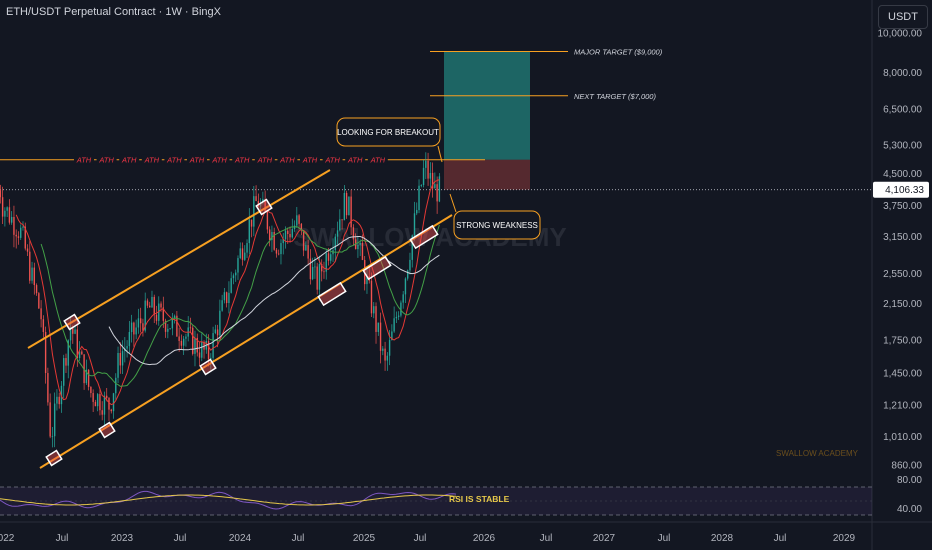 The image size is (932, 550). I want to click on rsi-line, so click(228, 500).